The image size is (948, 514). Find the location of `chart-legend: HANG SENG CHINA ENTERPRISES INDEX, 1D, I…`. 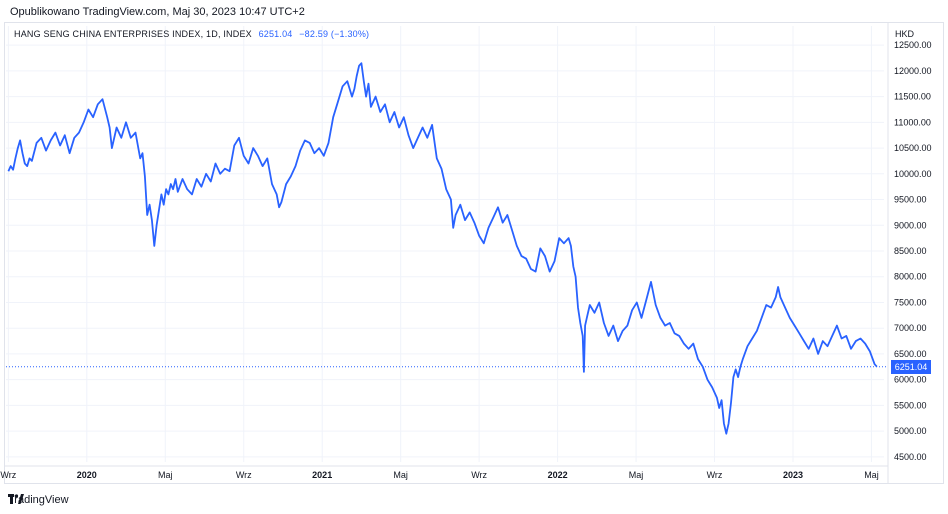

chart-legend: HANG SENG CHINA ENTERPRISES INDEX, 1D, I… is located at coordinates (191, 34).